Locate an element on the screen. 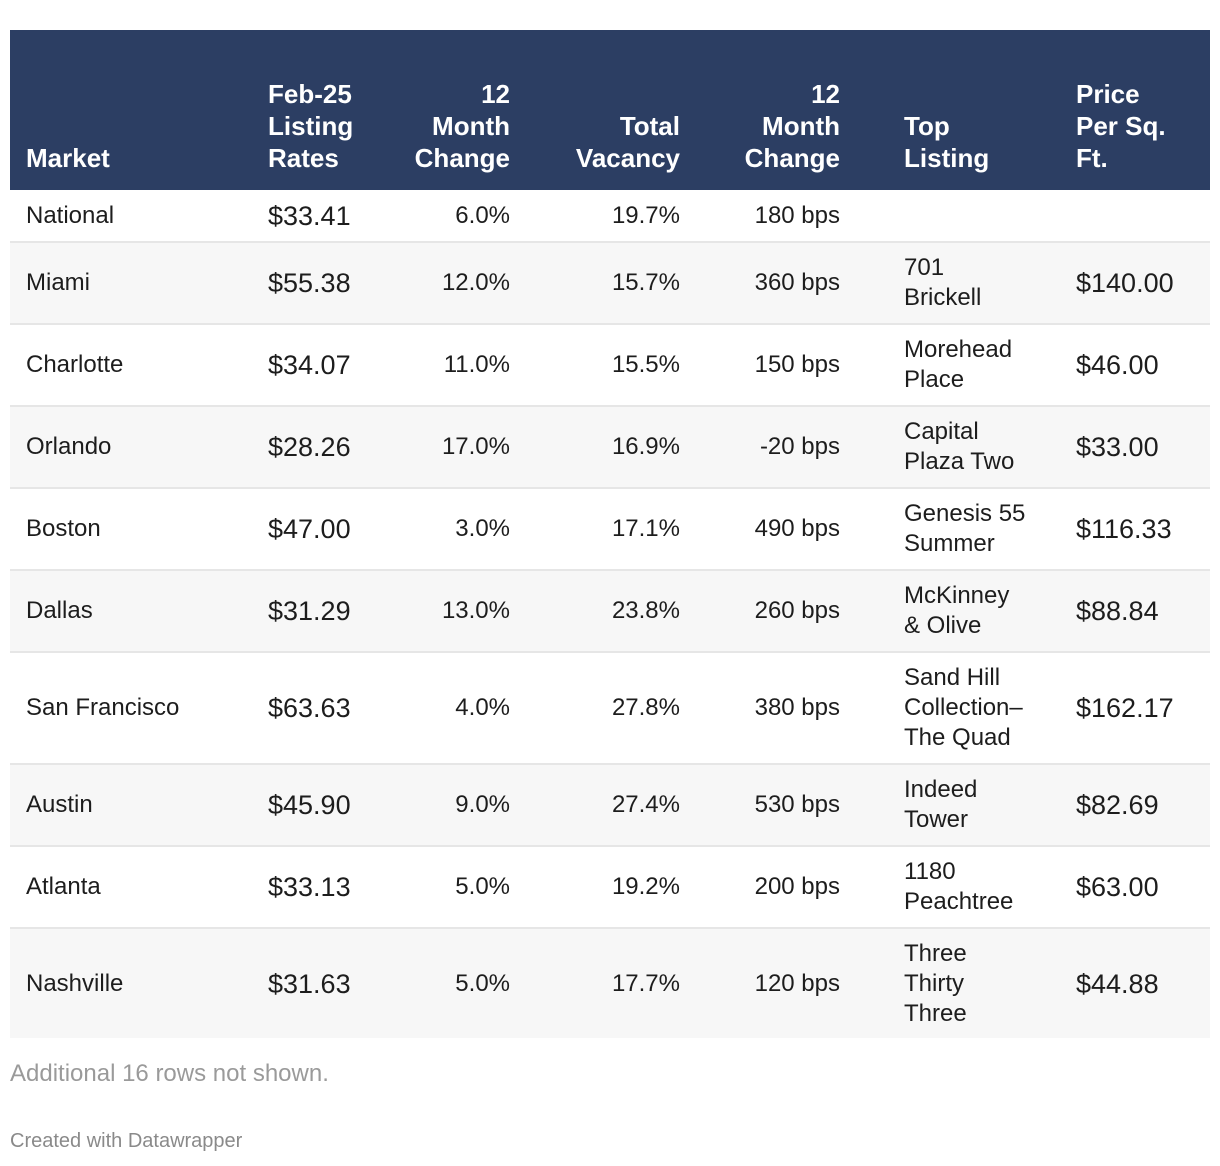  cell-price-per-sqft is located at coordinates (1128, 216).